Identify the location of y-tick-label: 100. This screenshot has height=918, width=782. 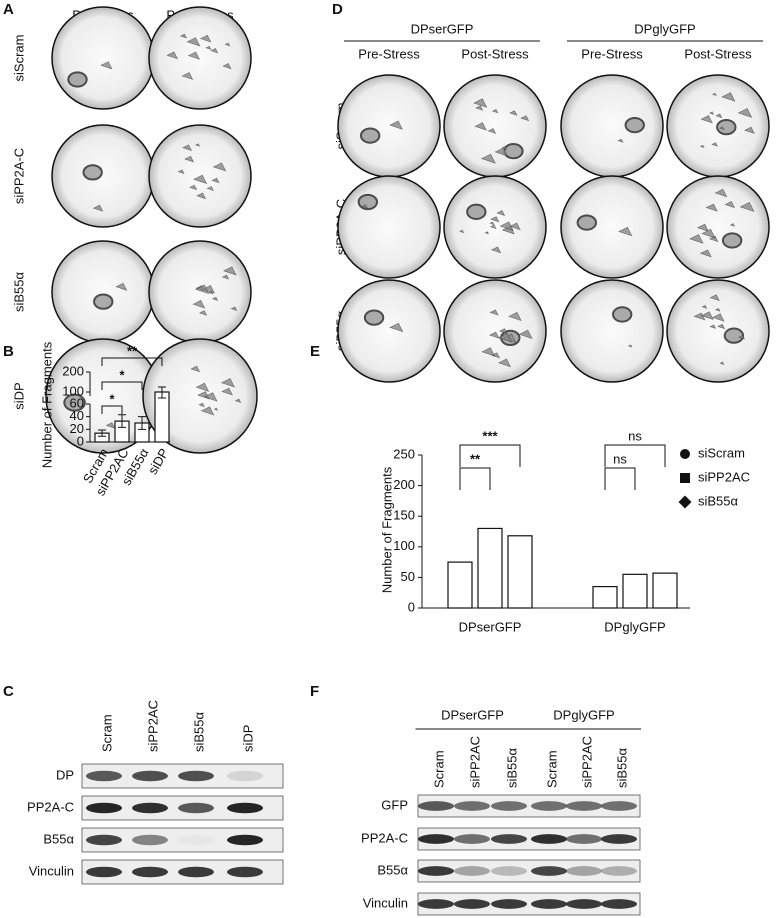
(73, 390).